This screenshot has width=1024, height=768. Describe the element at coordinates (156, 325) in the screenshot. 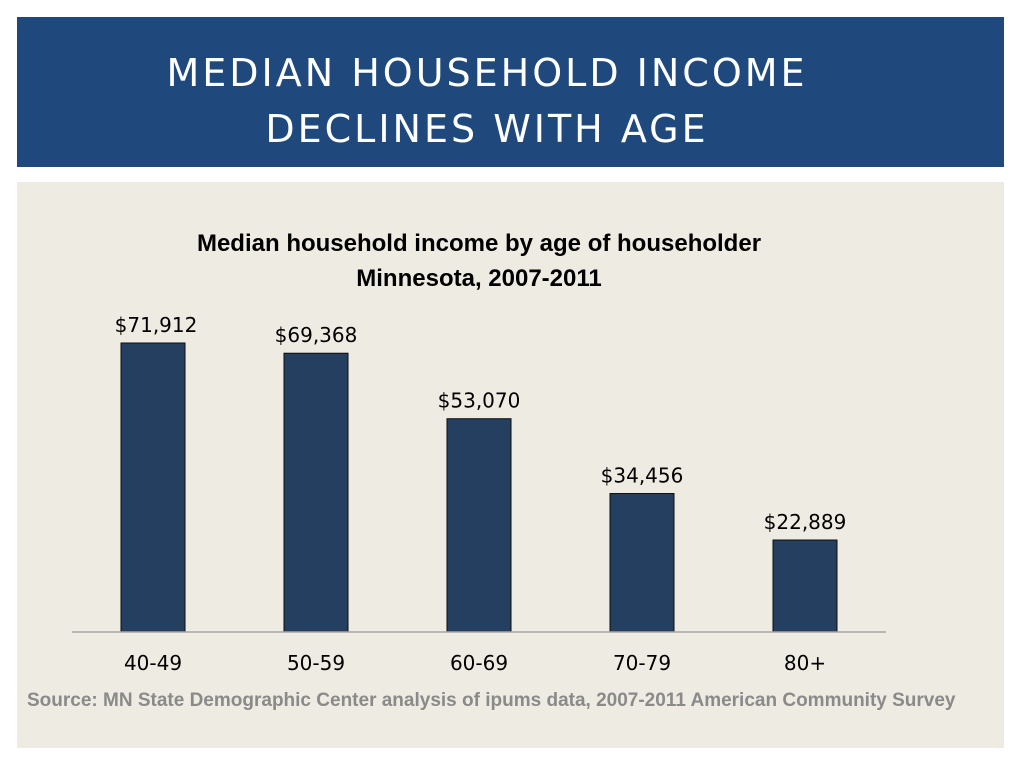

I see `value-label-40-49: $71,912` at that location.